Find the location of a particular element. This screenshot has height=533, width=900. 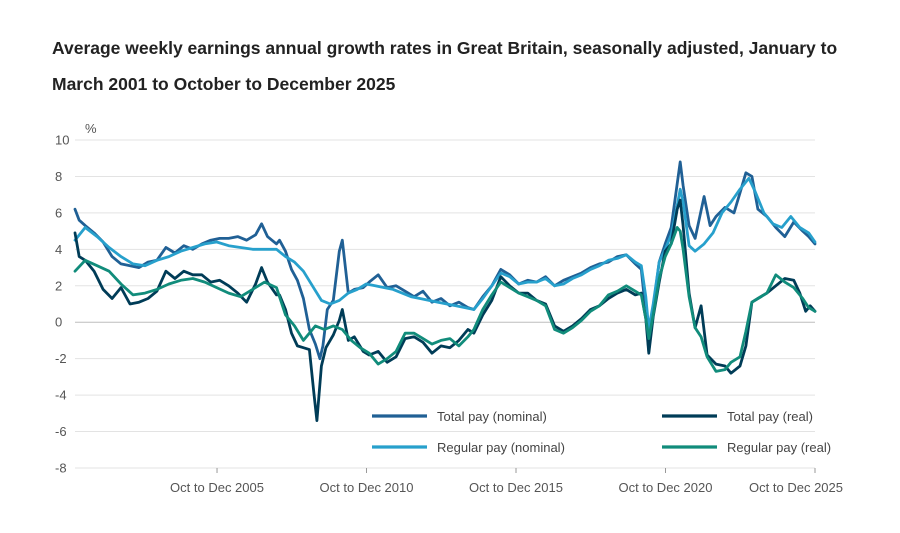

legend-item: Regular pay (nominal) is located at coordinates (468, 447).